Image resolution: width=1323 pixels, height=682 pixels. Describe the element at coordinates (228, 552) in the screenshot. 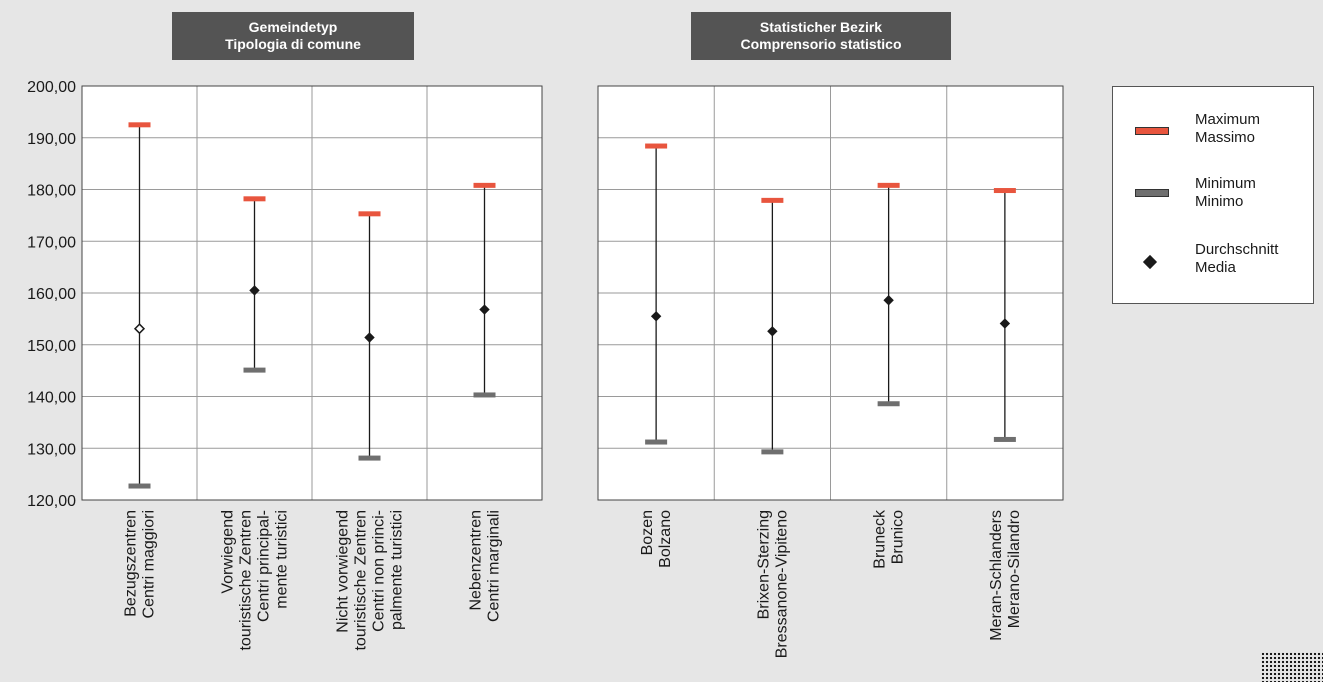

I see `category-label-line: Vorwiegend` at that location.